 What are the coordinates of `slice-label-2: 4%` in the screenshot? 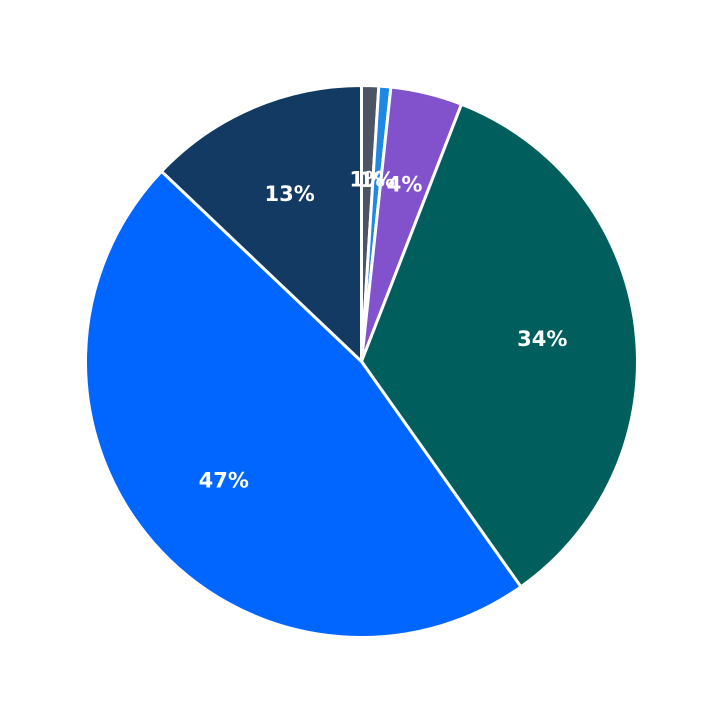 It's located at (405, 185).